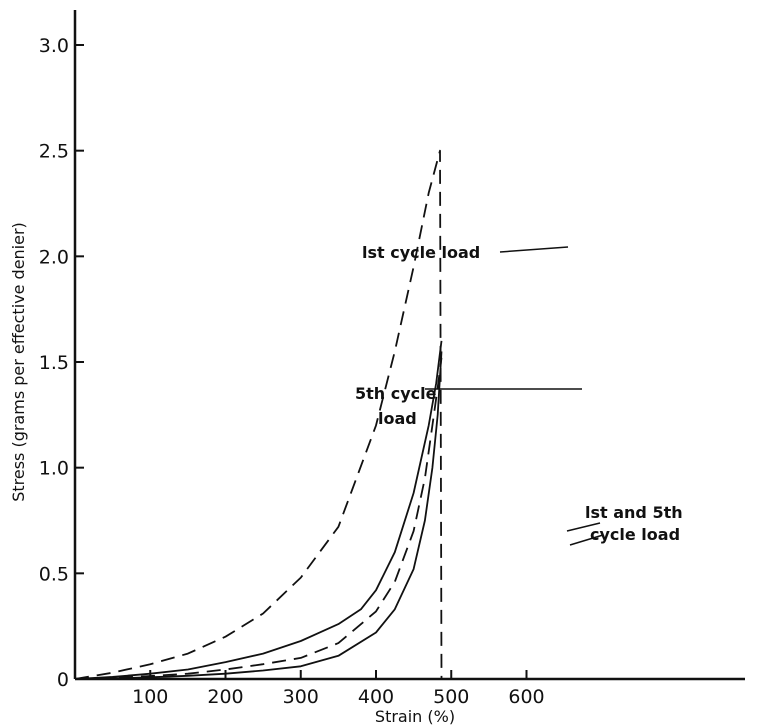 The width and height of the screenshot is (760, 727). Describe the element at coordinates (54, 257) in the screenshot. I see `y-tick-label: 2.0` at that location.